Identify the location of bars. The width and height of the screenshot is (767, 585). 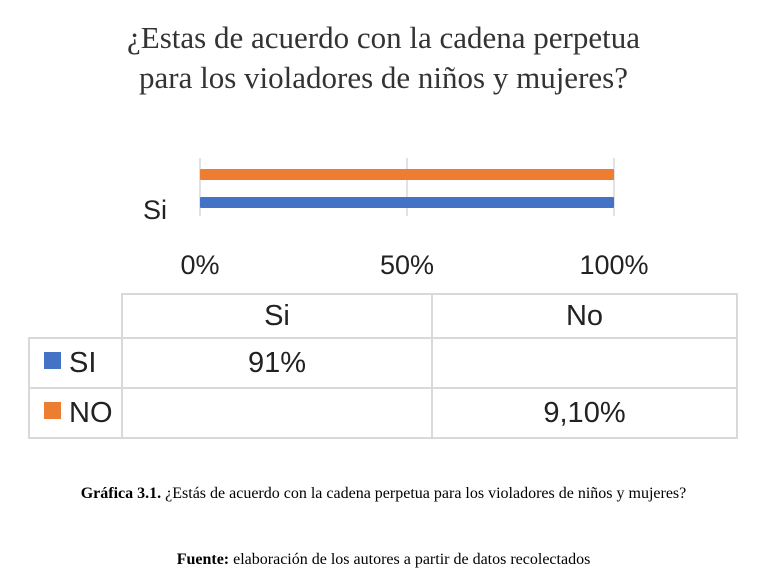
(407, 188).